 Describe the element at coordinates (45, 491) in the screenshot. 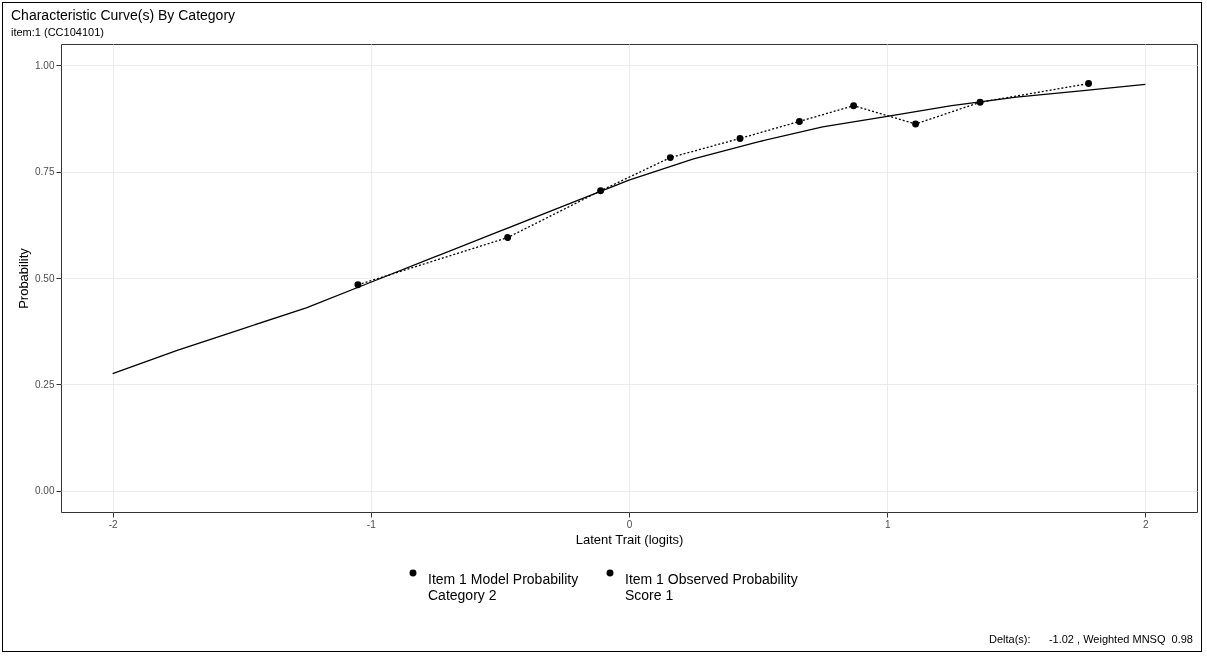

I see `y-tick-label: 0.00` at that location.